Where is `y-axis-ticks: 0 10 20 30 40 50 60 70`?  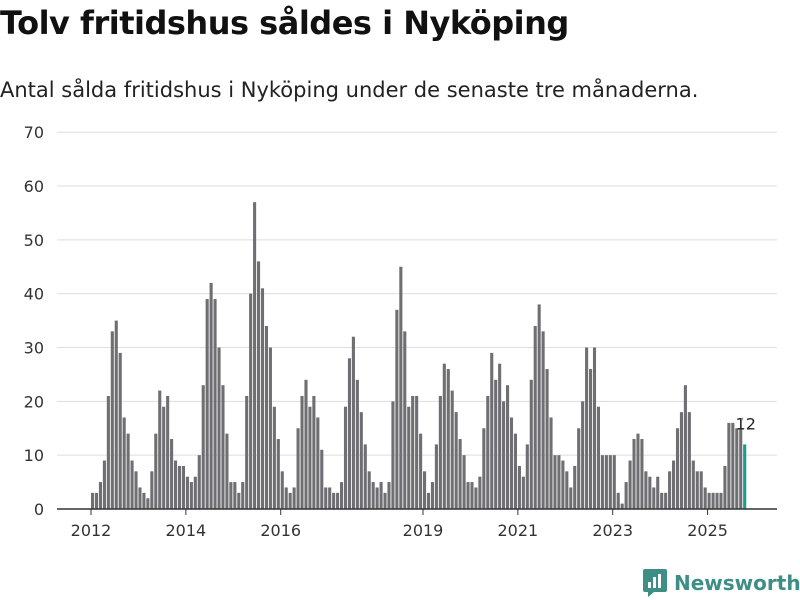 y-axis-ticks: 0 10 20 30 40 50 60 70 is located at coordinates (34, 321).